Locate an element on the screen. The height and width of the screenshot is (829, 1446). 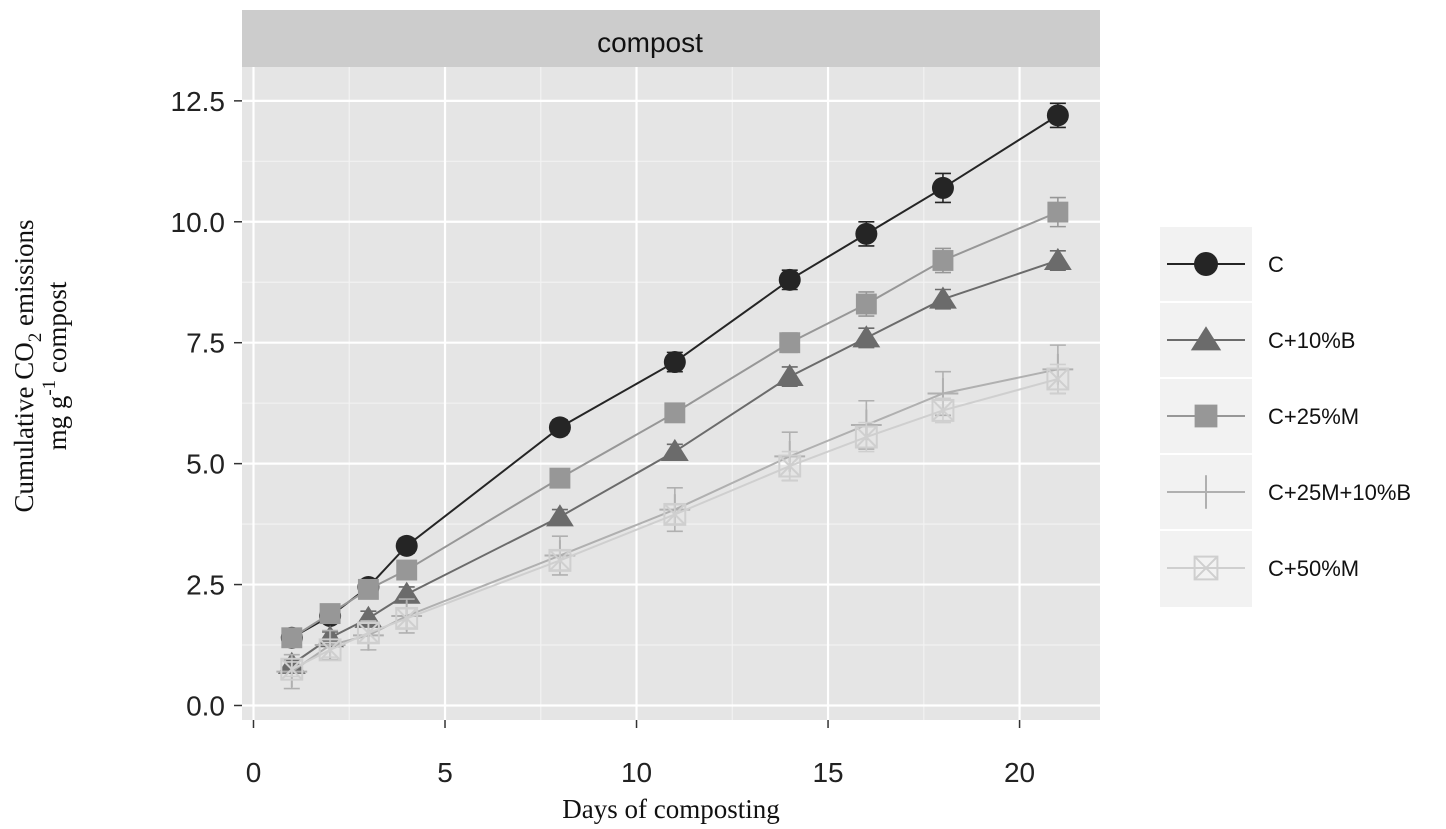
legend-item-1: C+10%B is located at coordinates (1257, 327).